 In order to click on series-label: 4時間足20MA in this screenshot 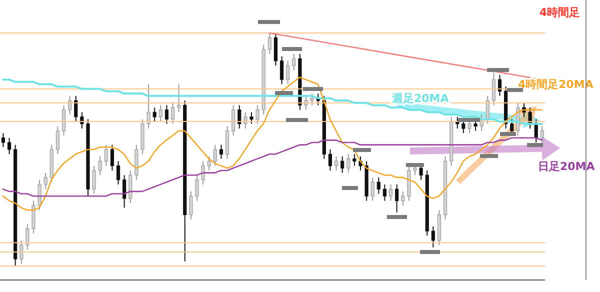, I will do `click(556, 84)`.